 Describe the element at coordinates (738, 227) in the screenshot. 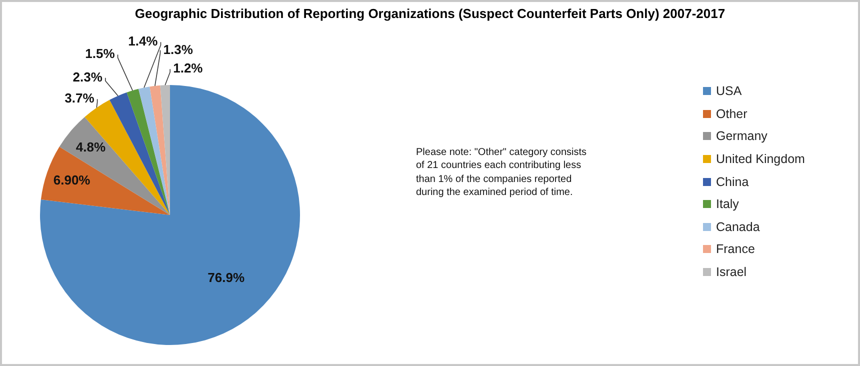

I see `legend-label: Canada` at that location.